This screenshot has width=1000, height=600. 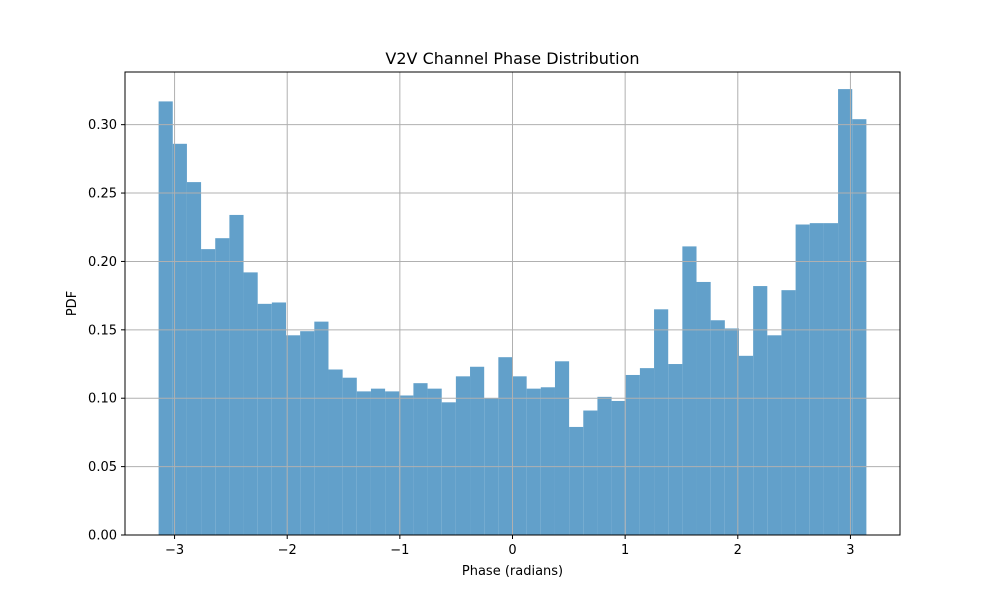 What do you see at coordinates (625, 550) in the screenshot?
I see `x-tick-label: 1` at bounding box center [625, 550].